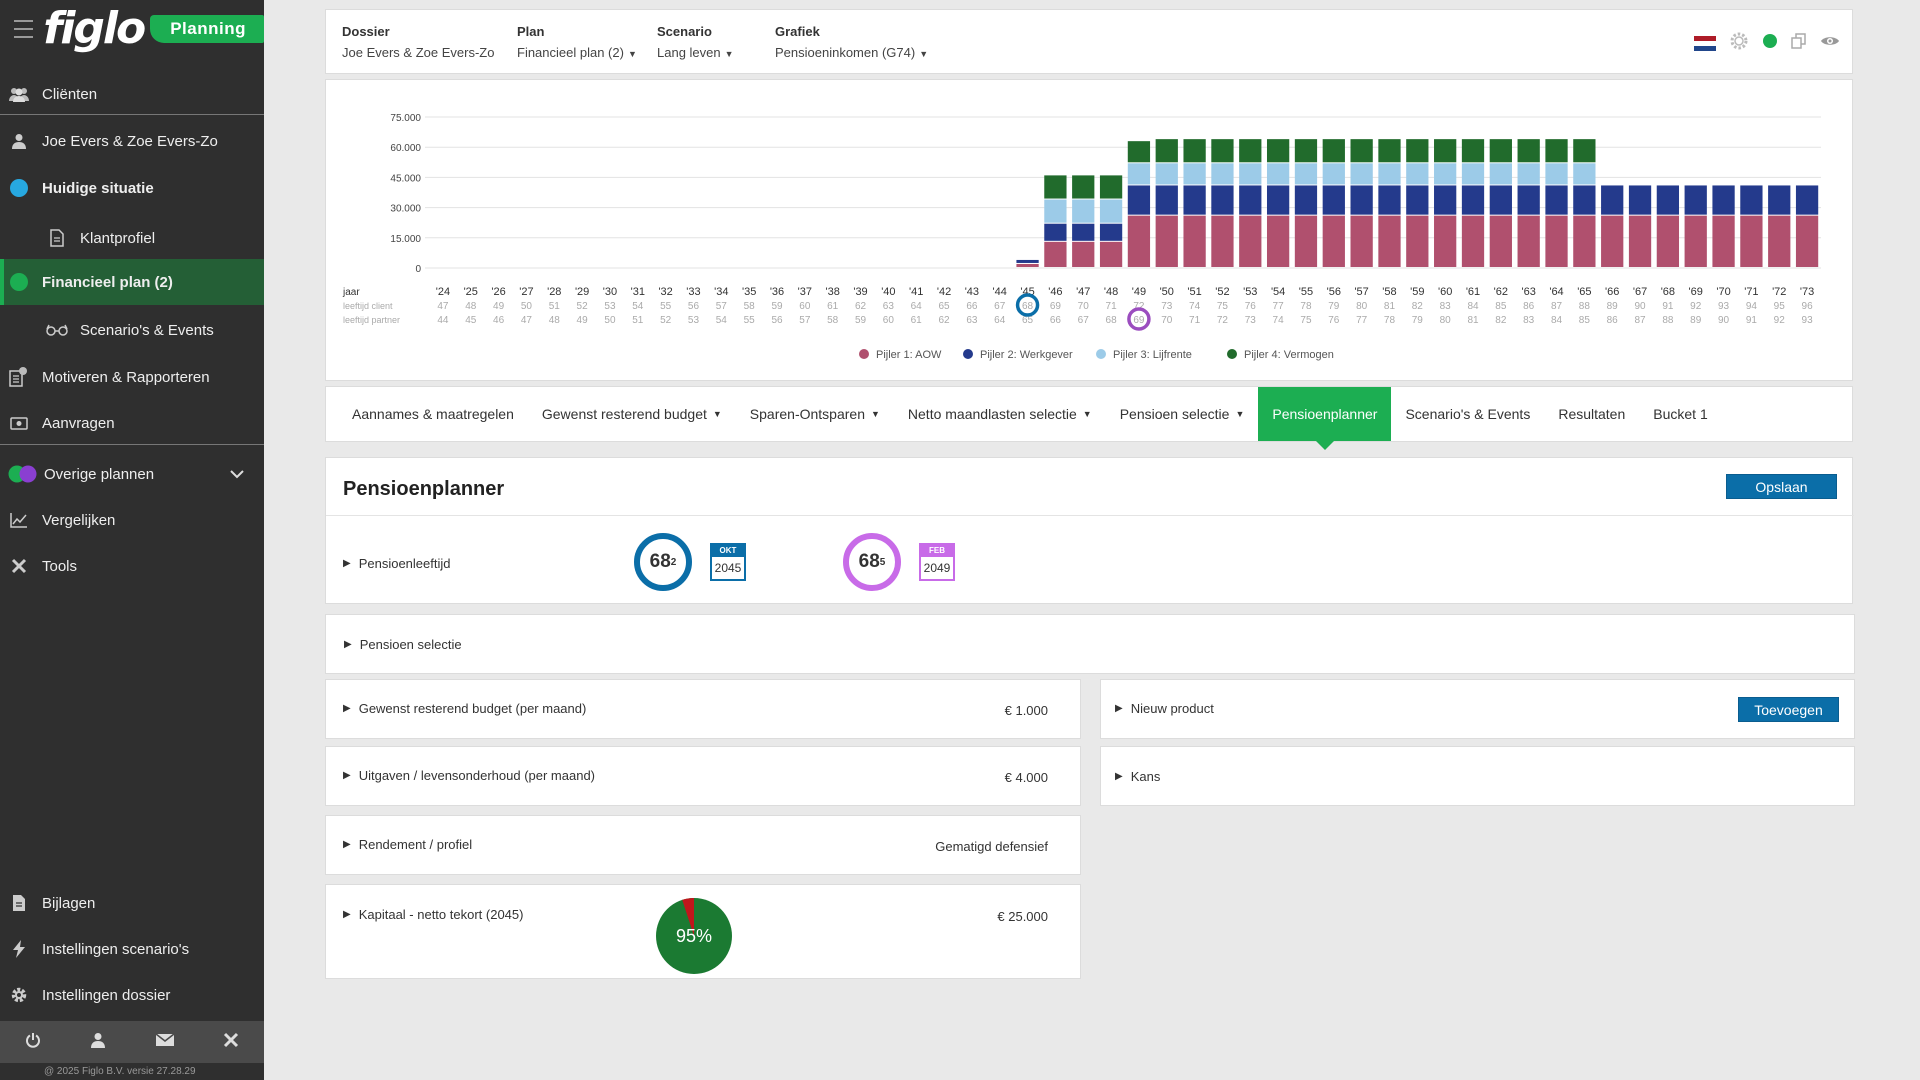 The image size is (1920, 1080). Describe the element at coordinates (98, 1042) in the screenshot. I see `user-icon` at that location.